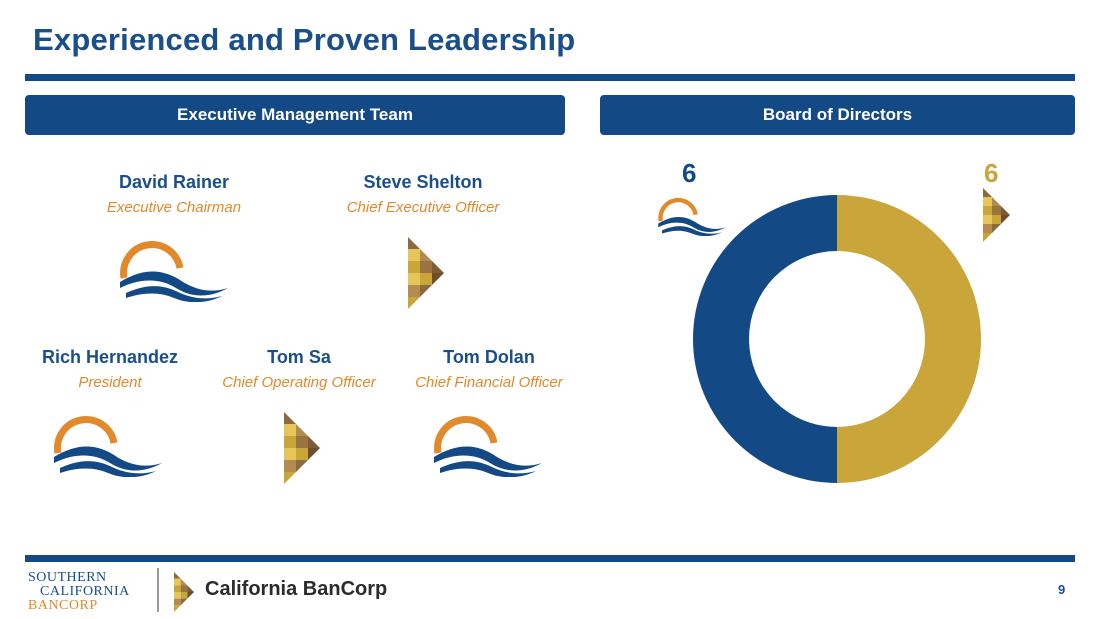 The width and height of the screenshot is (1100, 619). I want to click on footer-divider, so click(158, 590).